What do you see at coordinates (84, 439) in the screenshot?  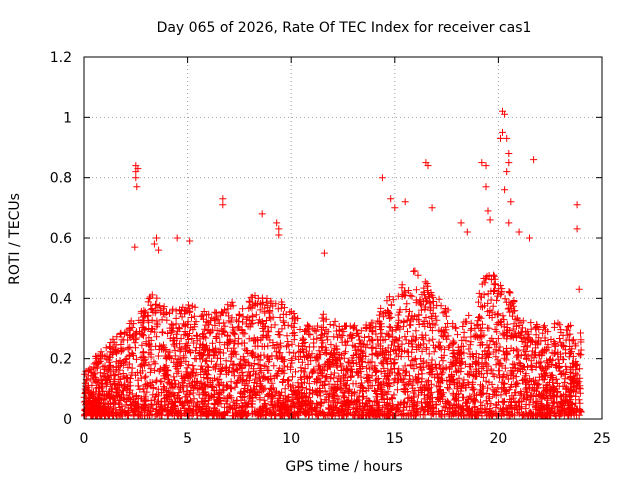 I see `x-tick-label: 0` at bounding box center [84, 439].